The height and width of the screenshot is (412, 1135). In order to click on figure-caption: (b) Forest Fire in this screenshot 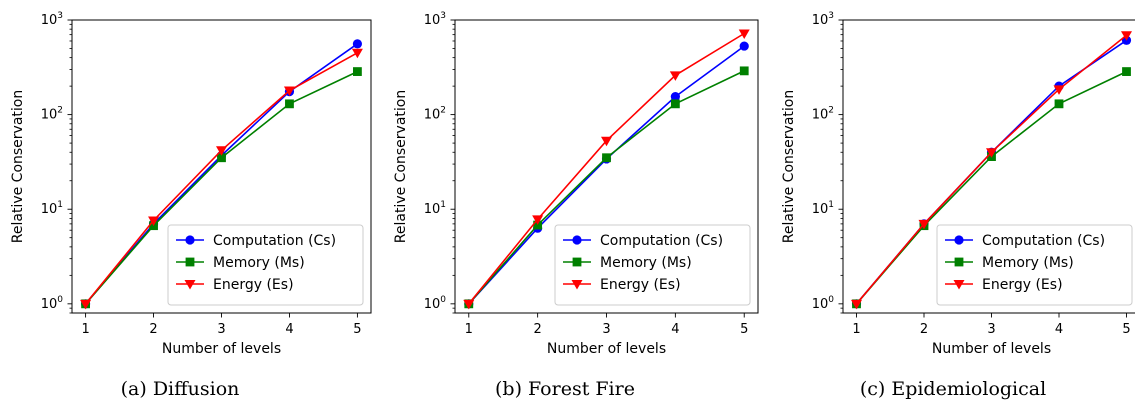, I will do `click(565, 389)`.